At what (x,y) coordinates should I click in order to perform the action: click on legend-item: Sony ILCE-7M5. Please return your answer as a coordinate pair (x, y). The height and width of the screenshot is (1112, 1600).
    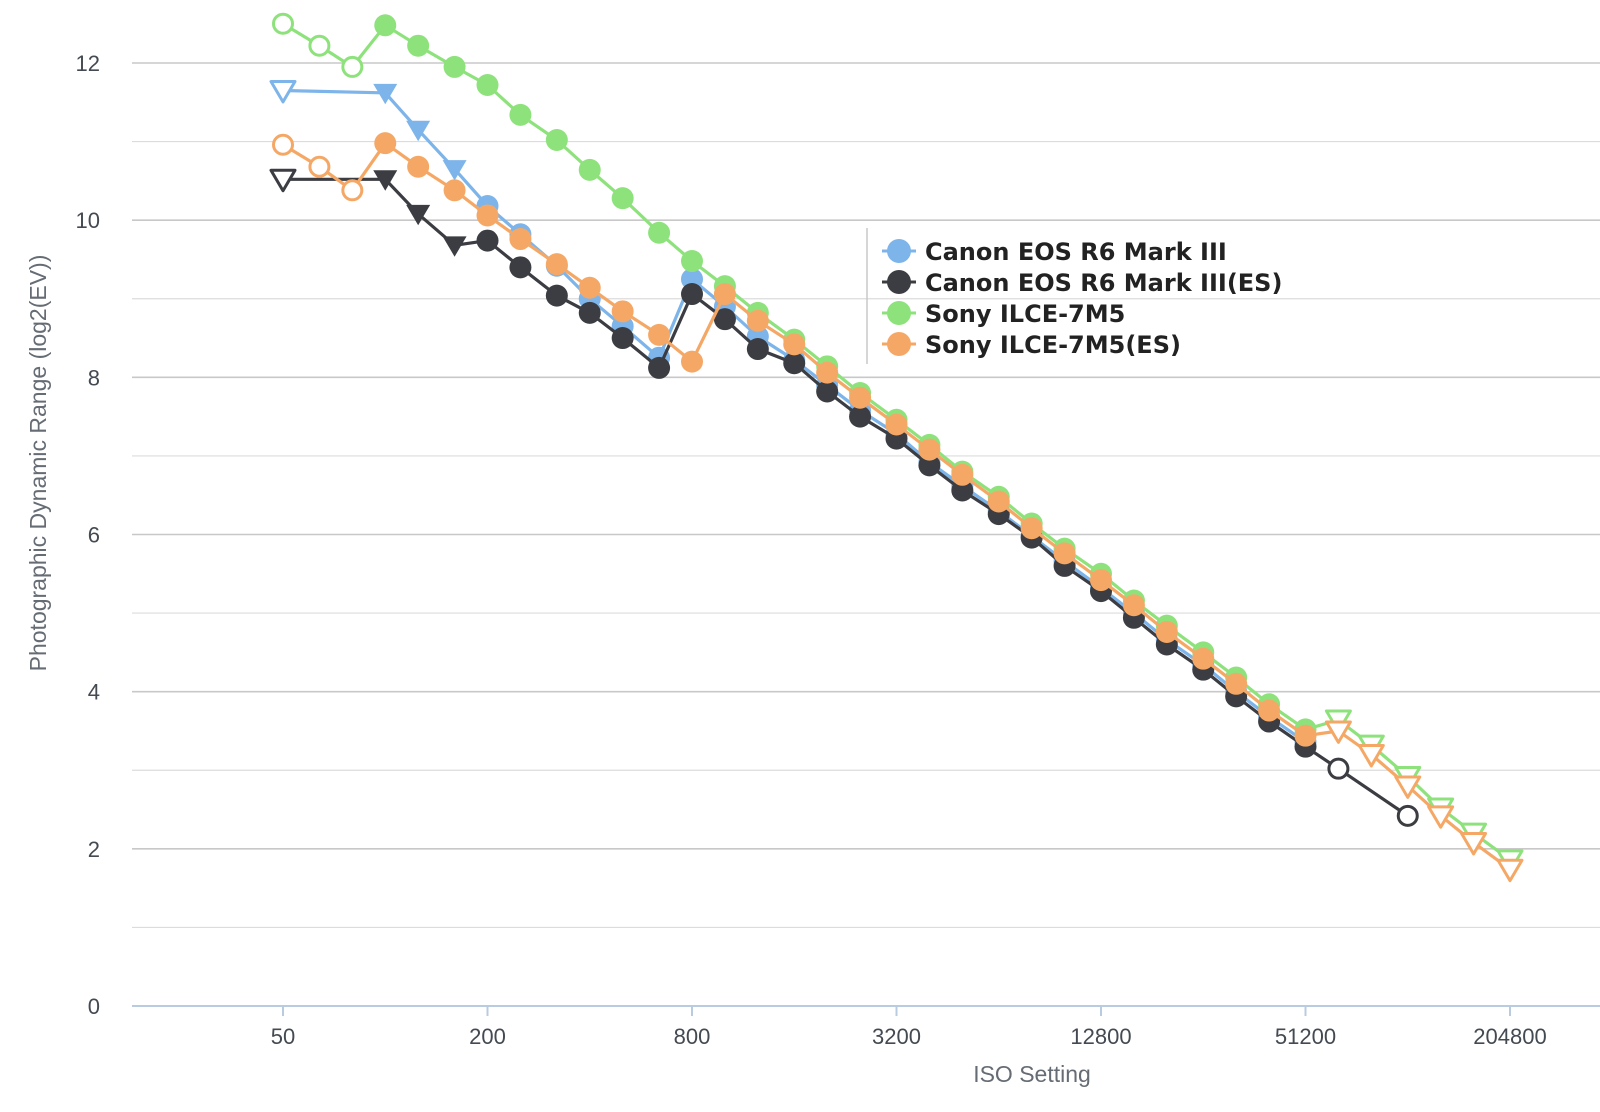
    Looking at the image, I should click on (1003, 314).